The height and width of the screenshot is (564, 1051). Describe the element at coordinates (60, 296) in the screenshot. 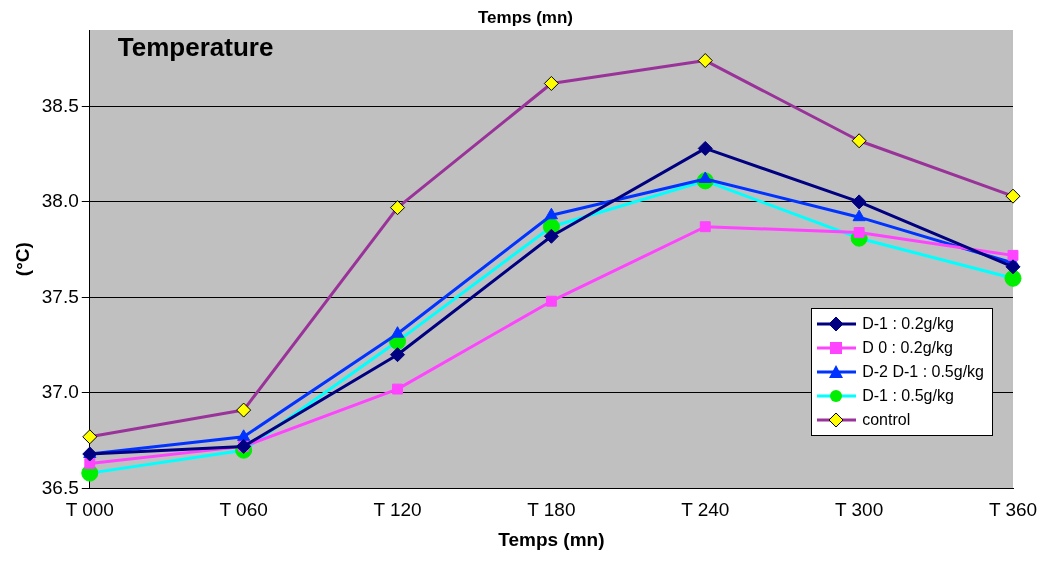

I see `y-tick-label: 37.5` at that location.